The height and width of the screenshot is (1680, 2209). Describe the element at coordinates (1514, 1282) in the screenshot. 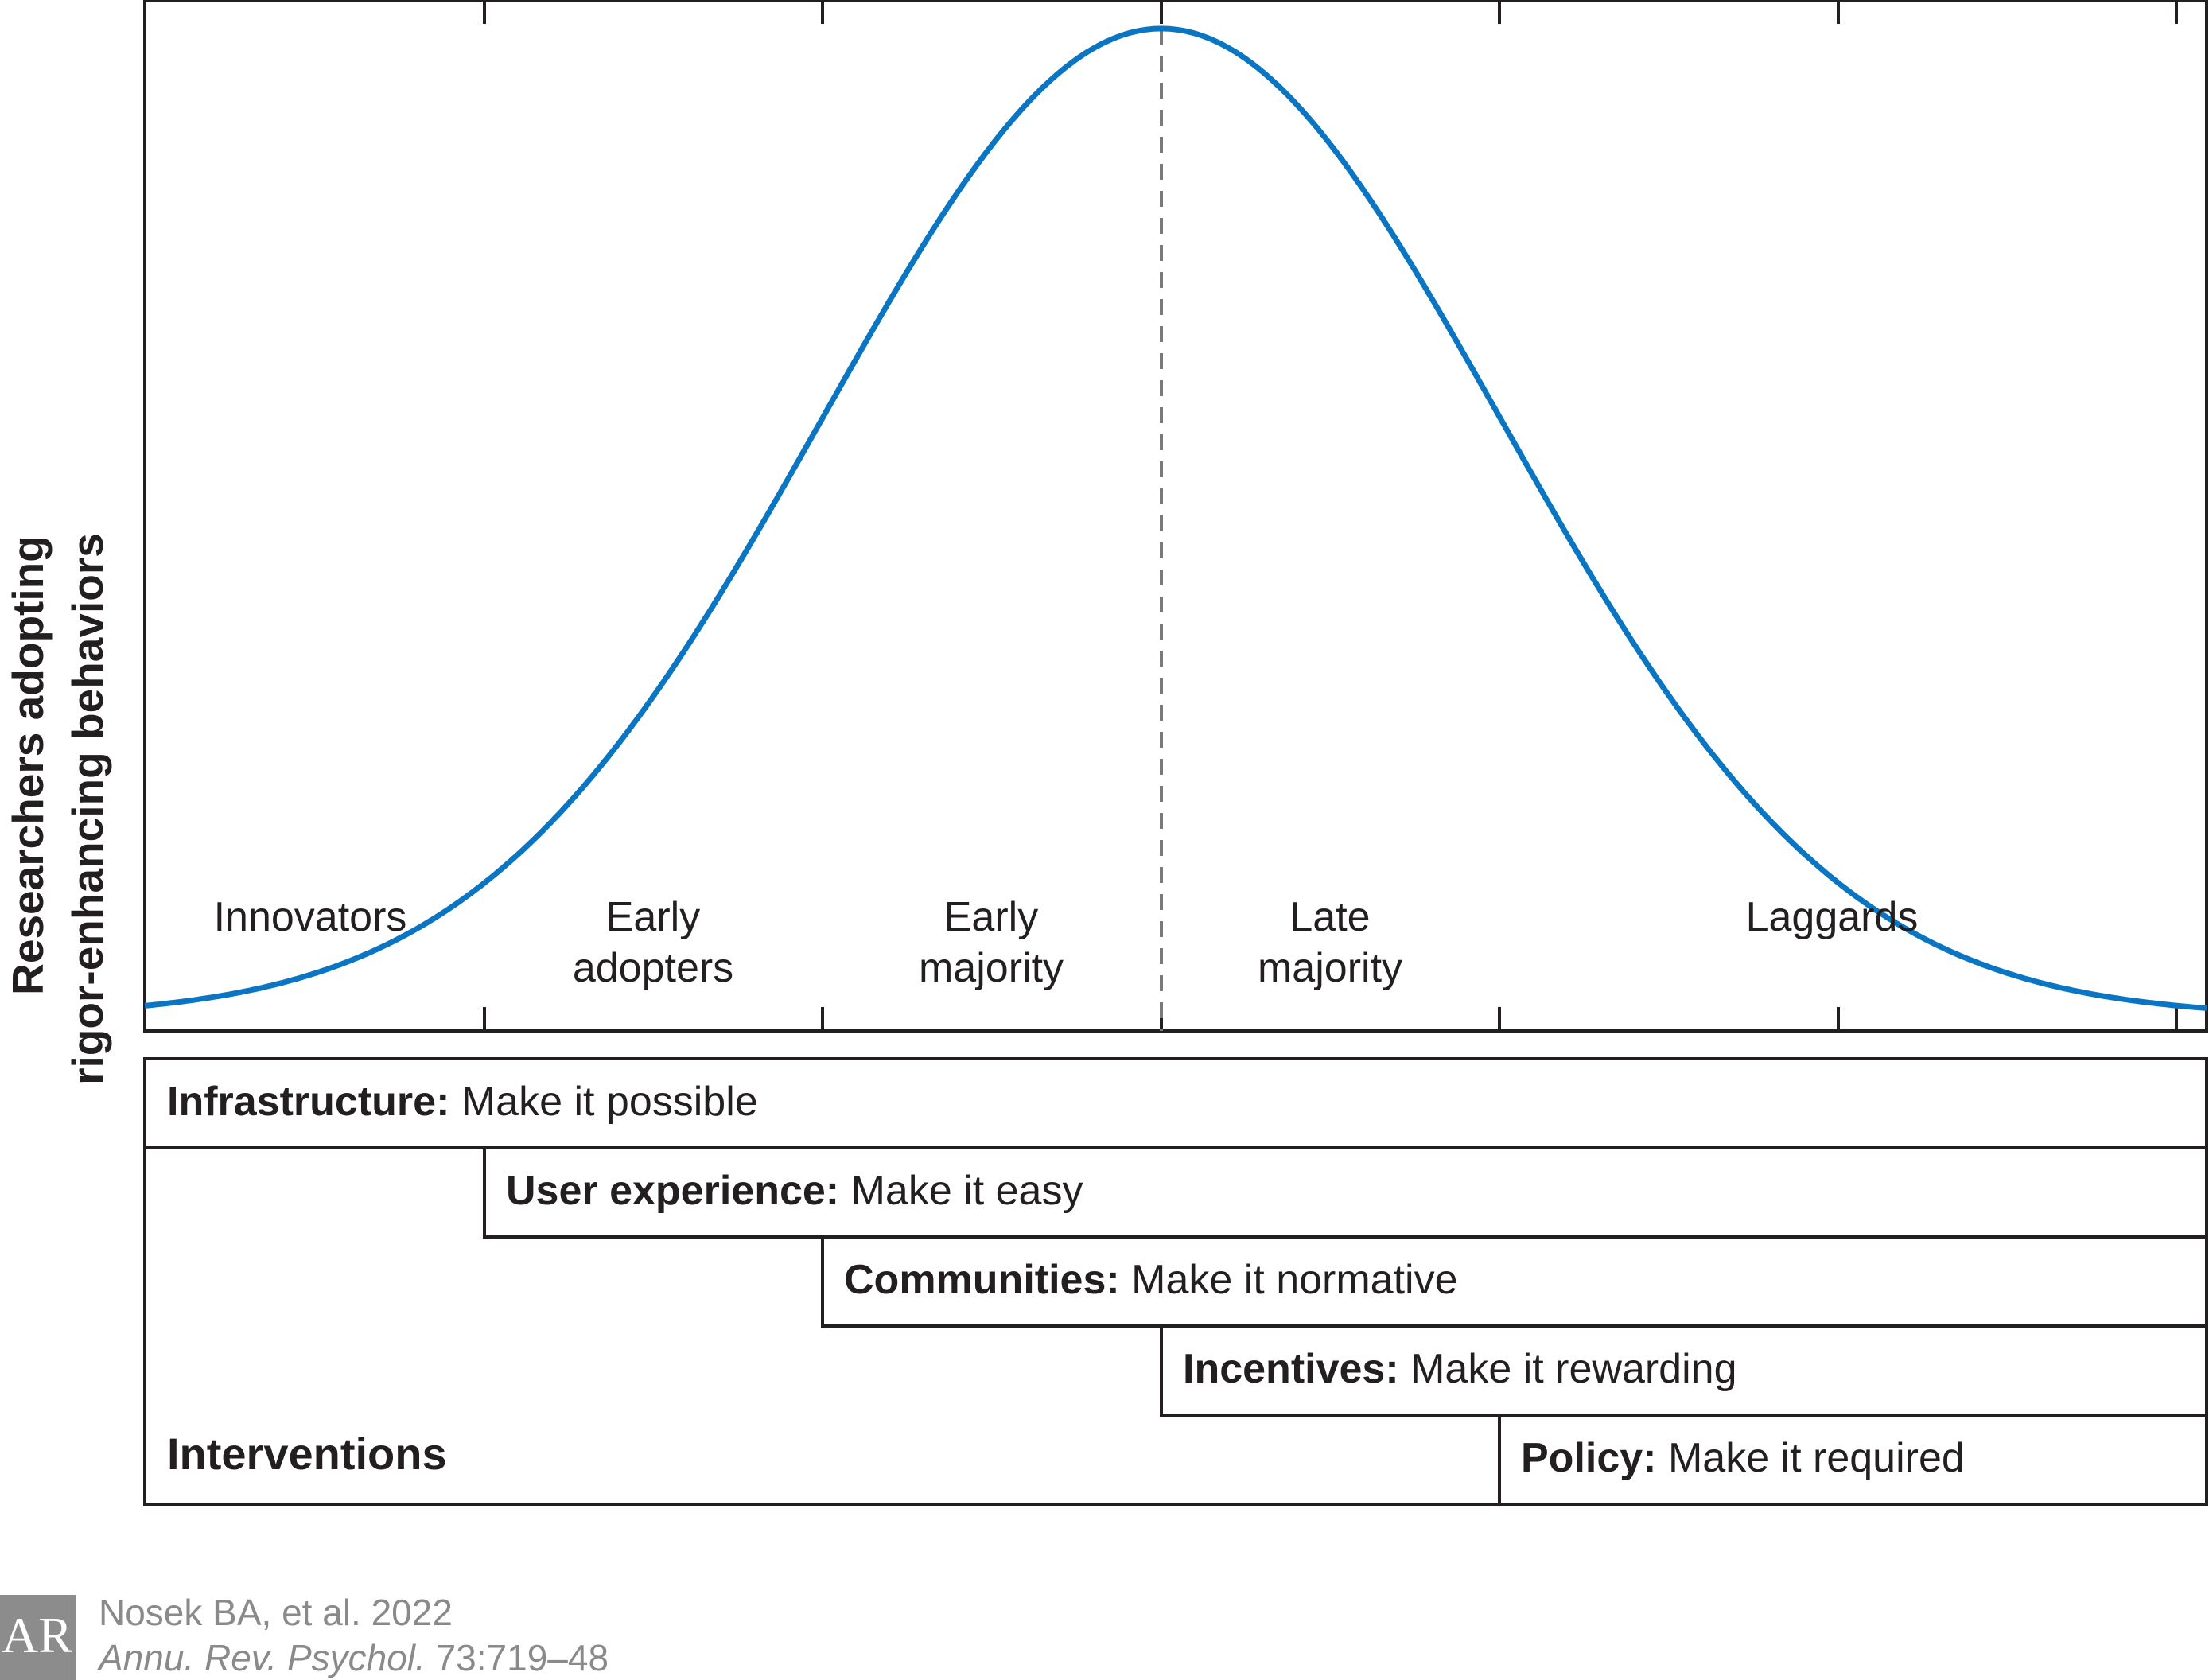

I see `step-communities` at that location.